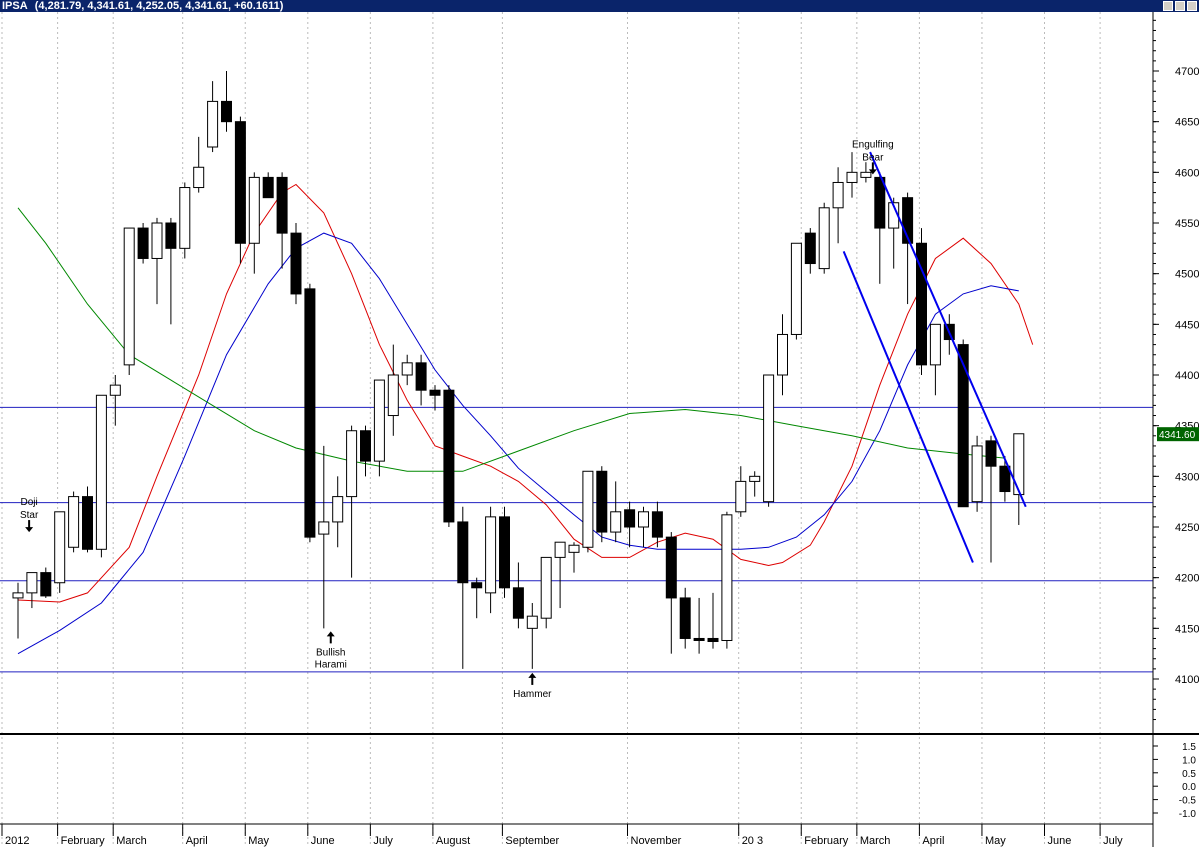 Image resolution: width=1199 pixels, height=847 pixels. Describe the element at coordinates (948, 329) in the screenshot. I see `trendline` at that location.